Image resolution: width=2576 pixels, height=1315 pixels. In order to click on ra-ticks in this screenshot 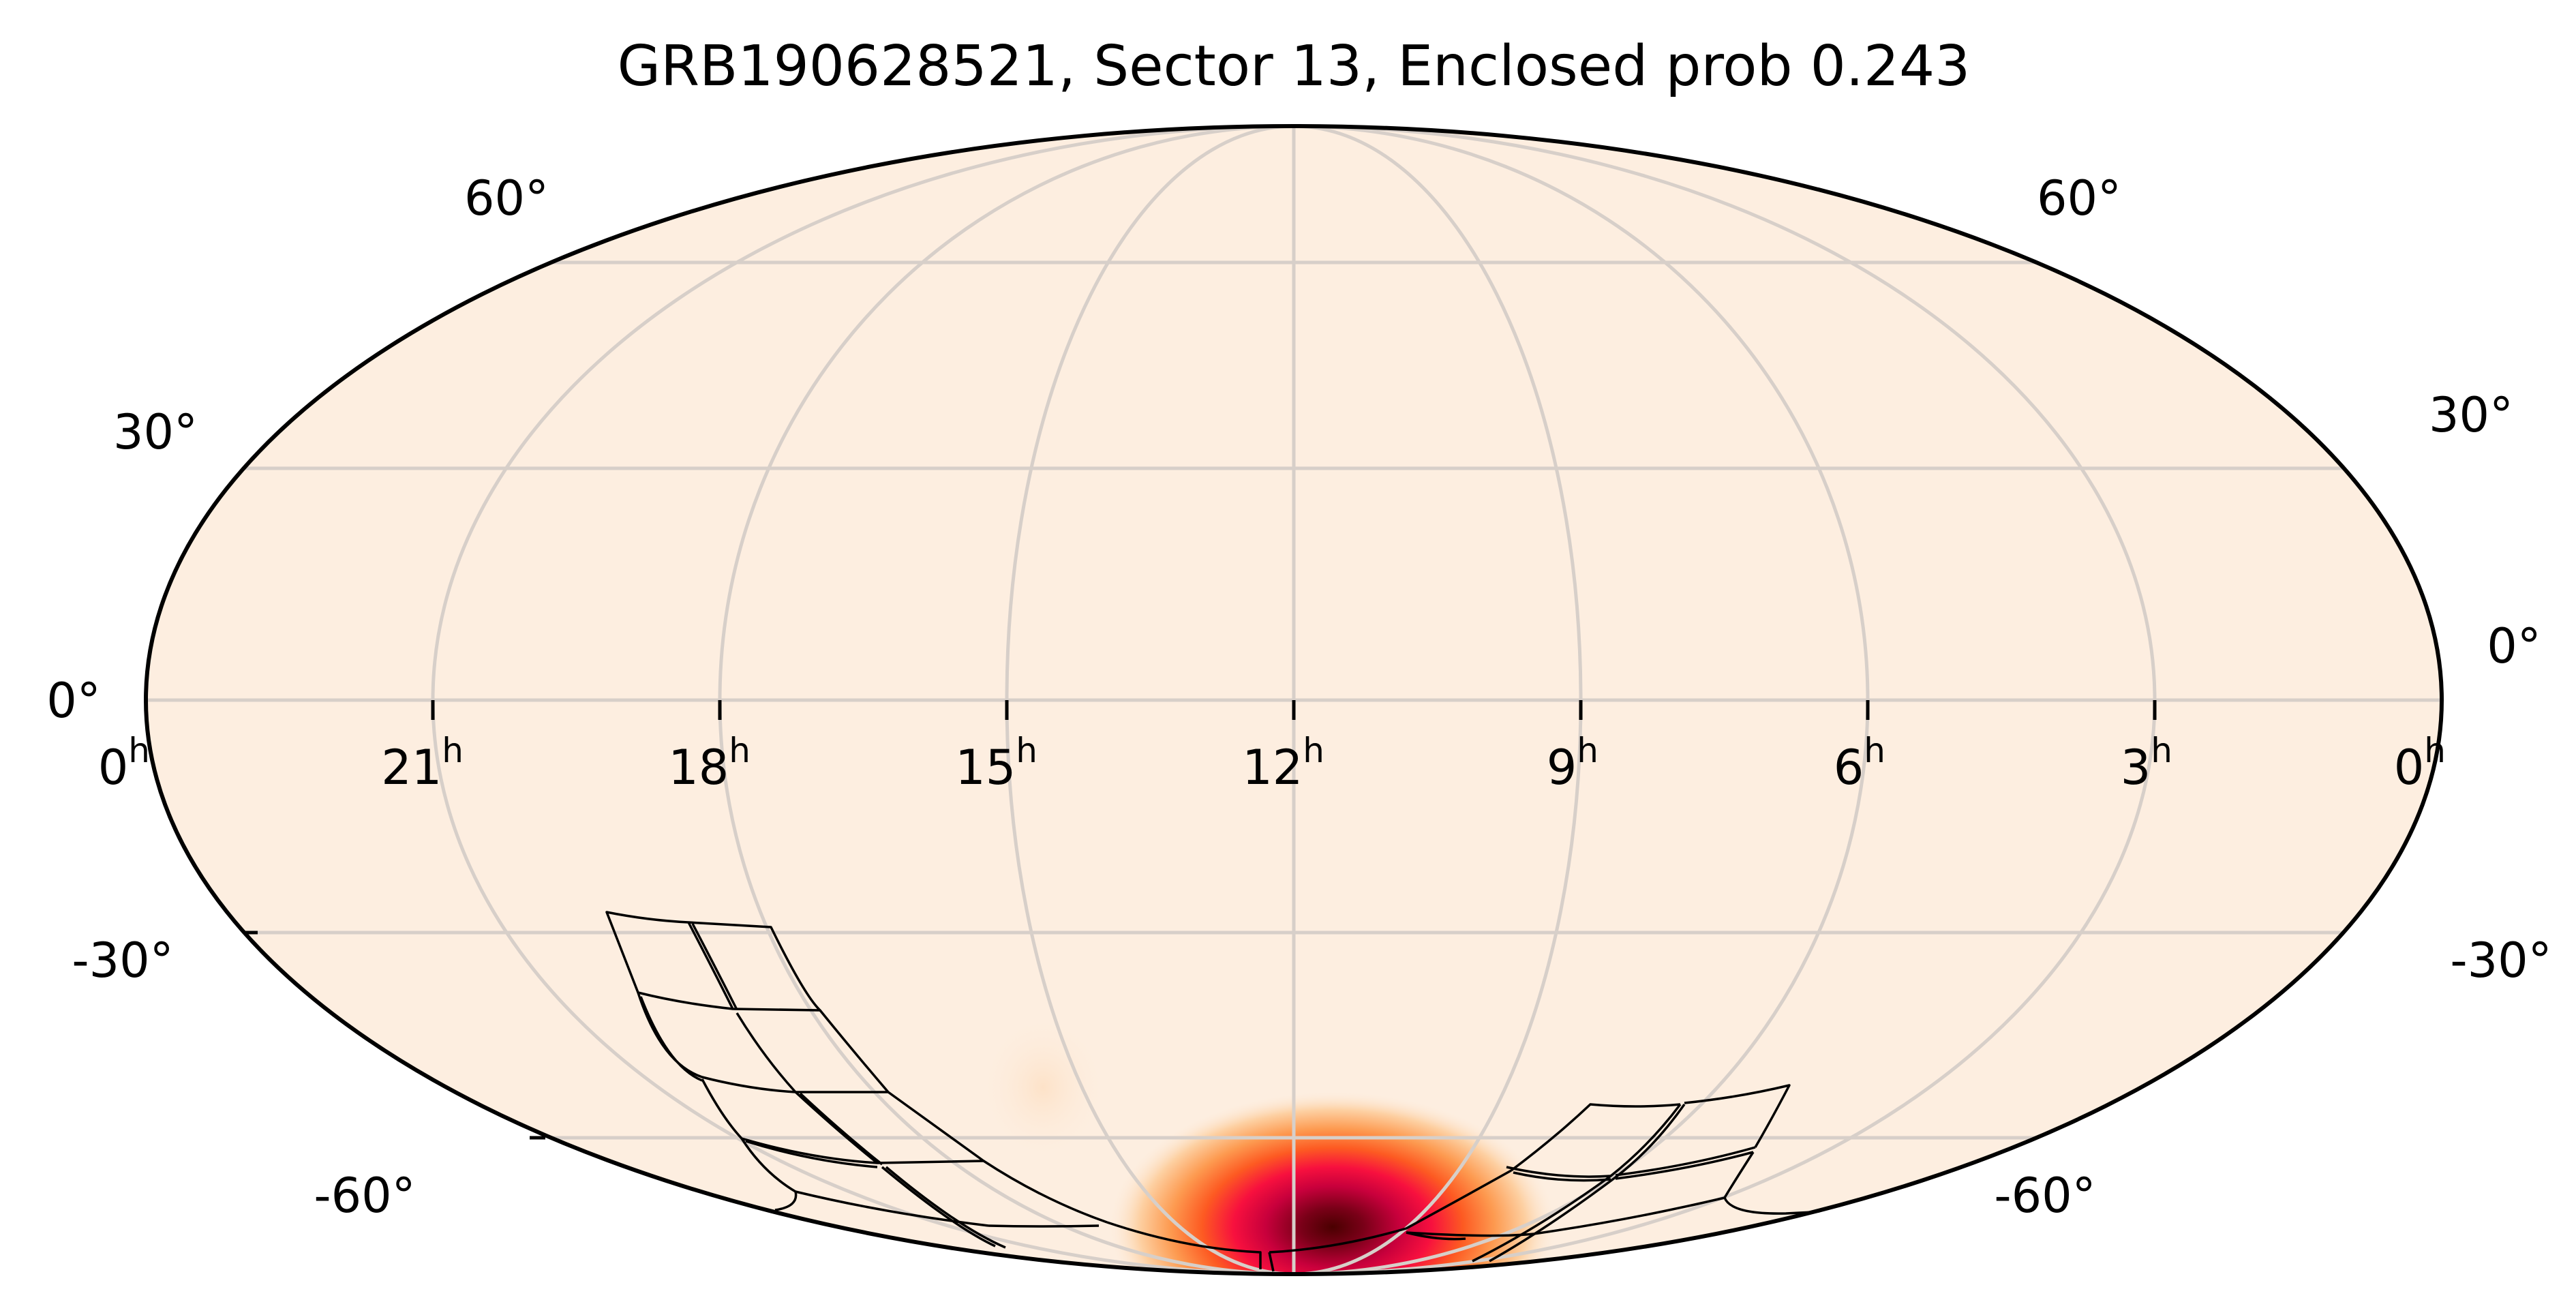, I will do `click(1294, 710)`.